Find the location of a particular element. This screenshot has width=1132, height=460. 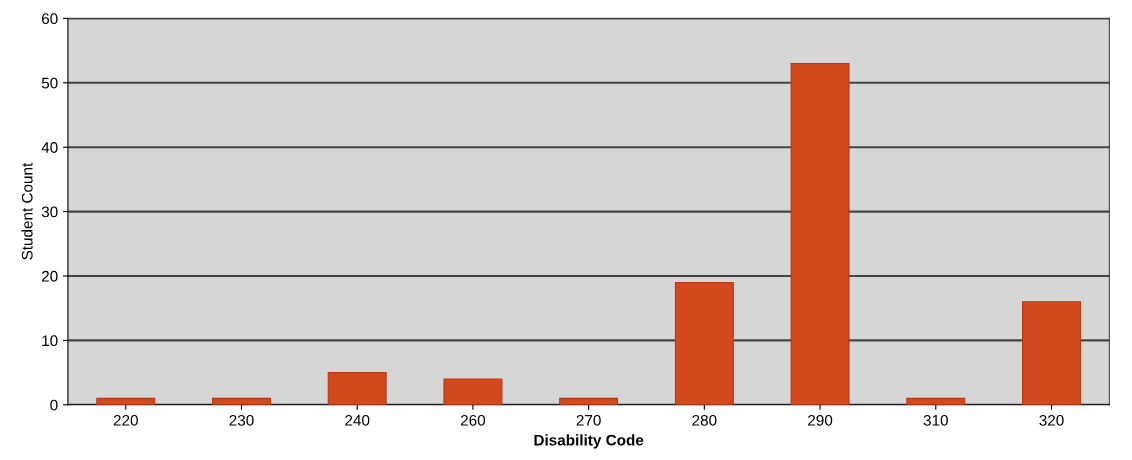

x-tick-label: 230 is located at coordinates (241, 420).